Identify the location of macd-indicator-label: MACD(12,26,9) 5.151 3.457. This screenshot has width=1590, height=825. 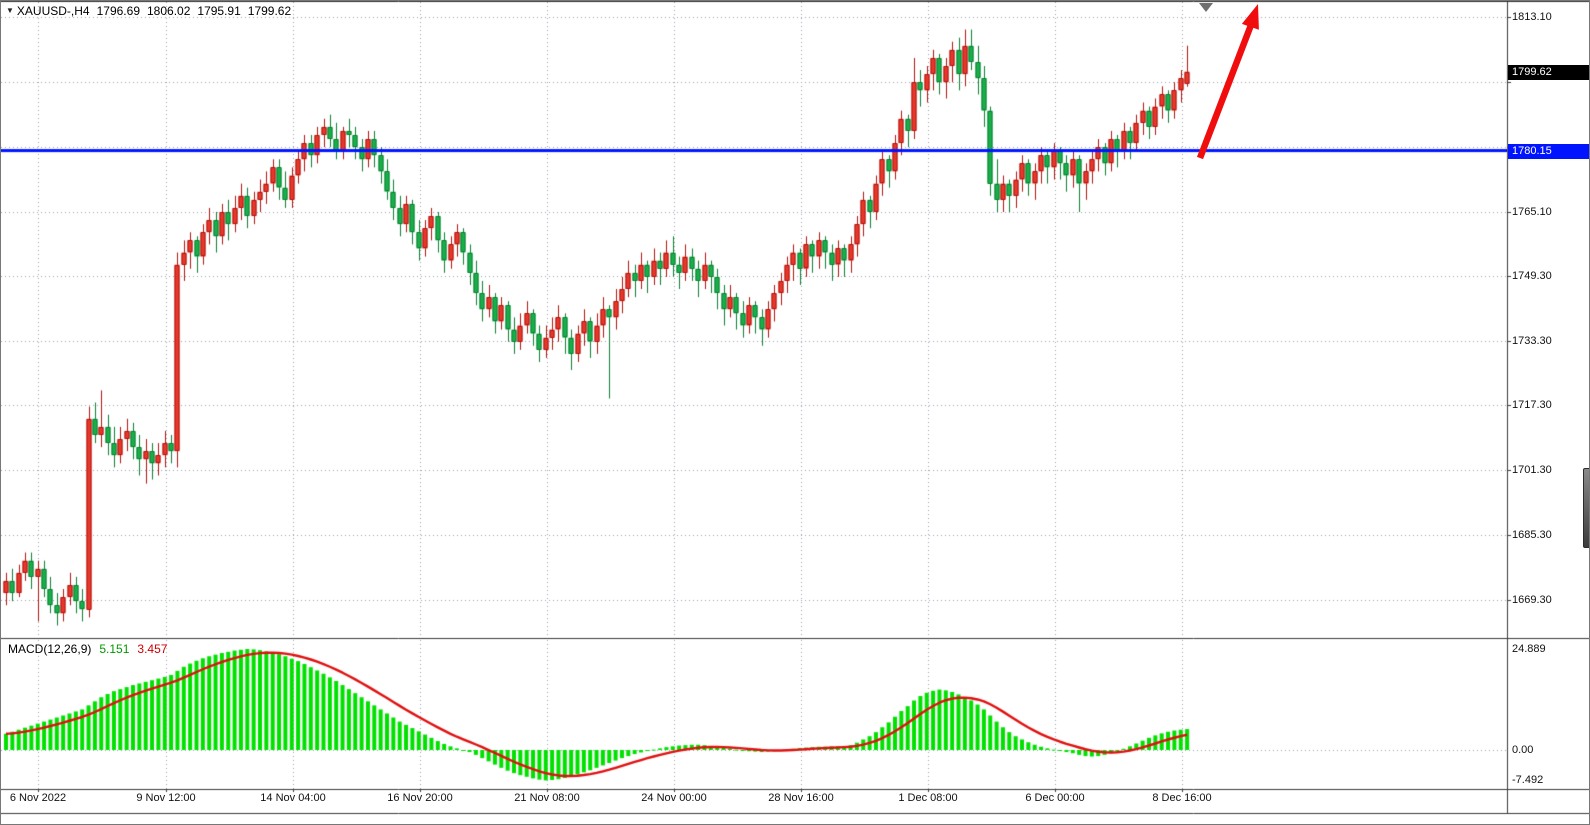
(87, 649).